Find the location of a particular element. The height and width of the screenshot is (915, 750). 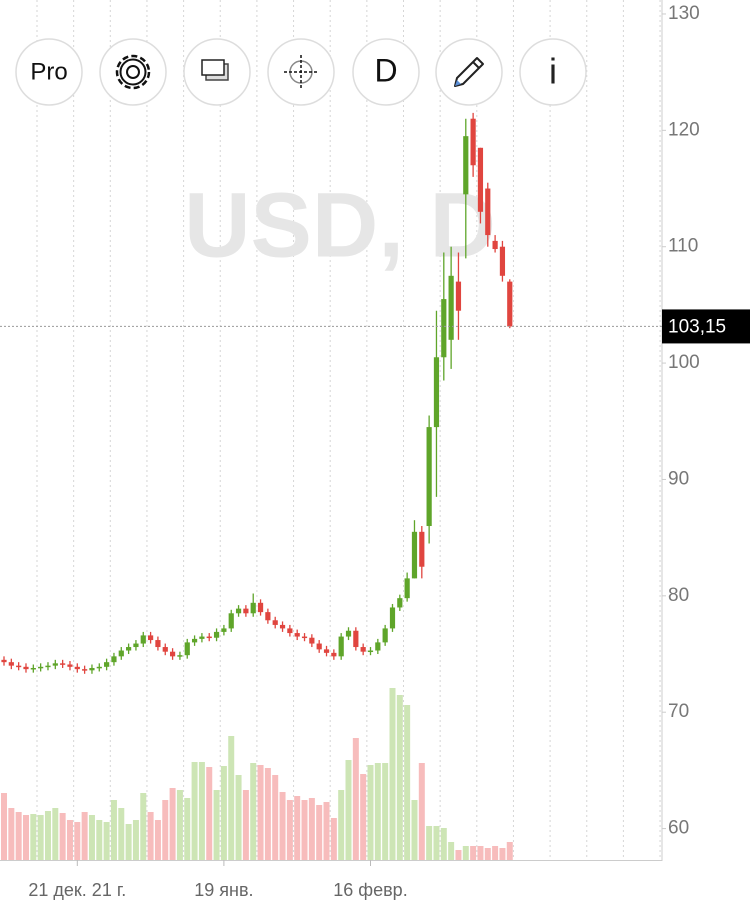

last-price-box is located at coordinates (706, 326).